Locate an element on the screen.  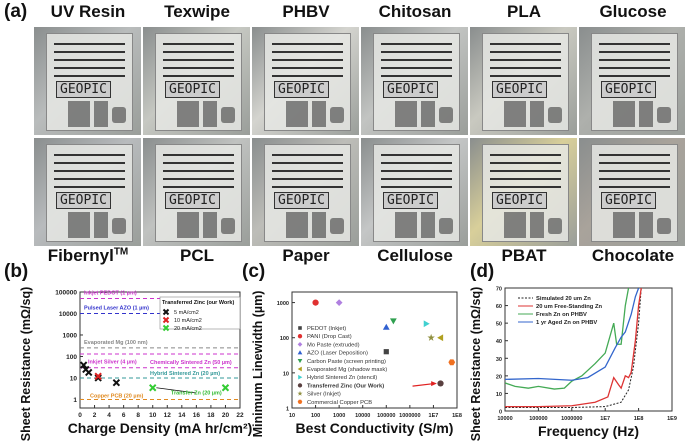
x-tick-label: 100 is located at coordinates (315, 416).